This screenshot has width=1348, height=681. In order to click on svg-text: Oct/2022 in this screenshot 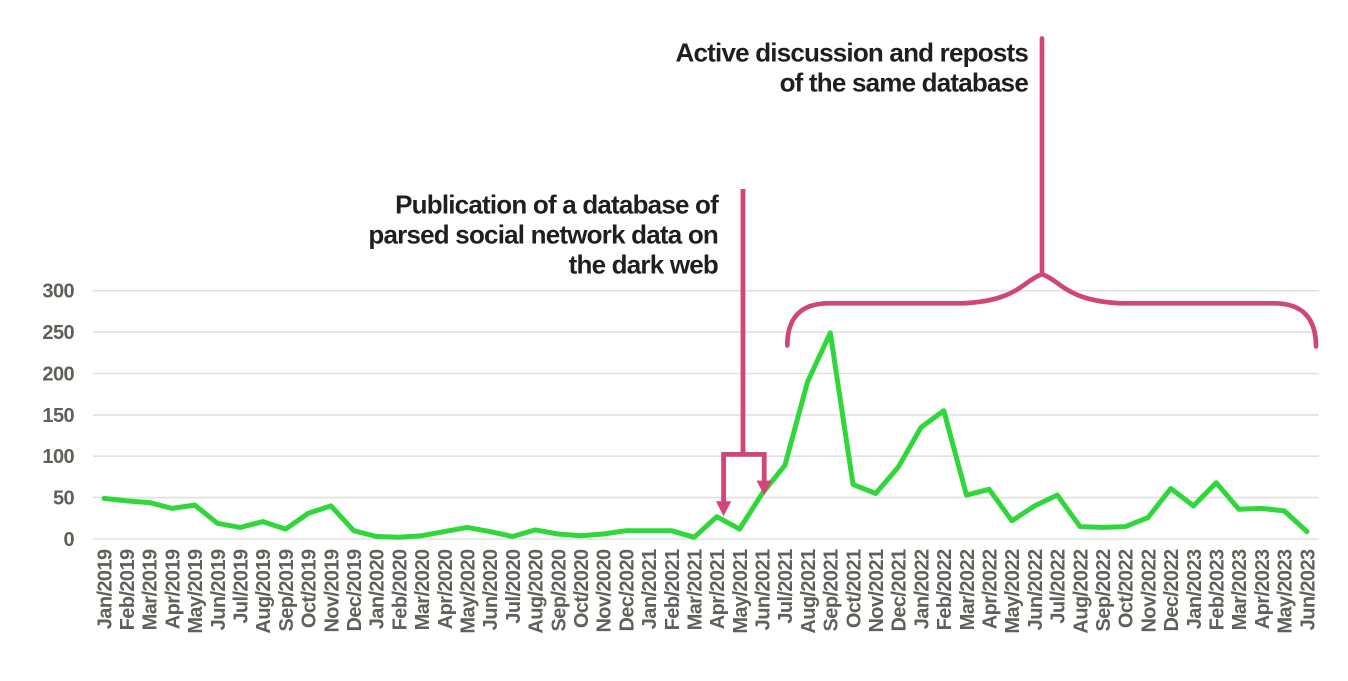, I will do `click(1127, 588)`.